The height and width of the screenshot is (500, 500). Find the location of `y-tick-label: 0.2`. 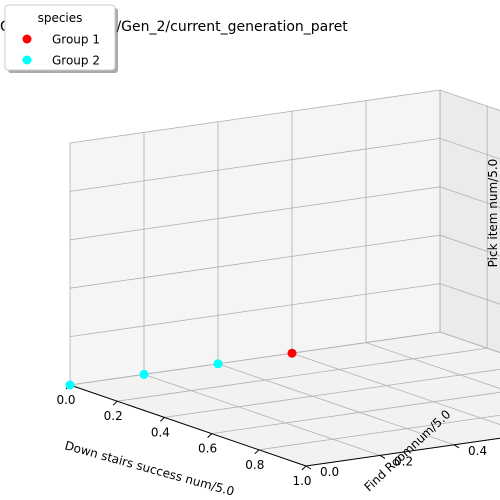

y-tick-label: 0.2 is located at coordinates (403, 461).